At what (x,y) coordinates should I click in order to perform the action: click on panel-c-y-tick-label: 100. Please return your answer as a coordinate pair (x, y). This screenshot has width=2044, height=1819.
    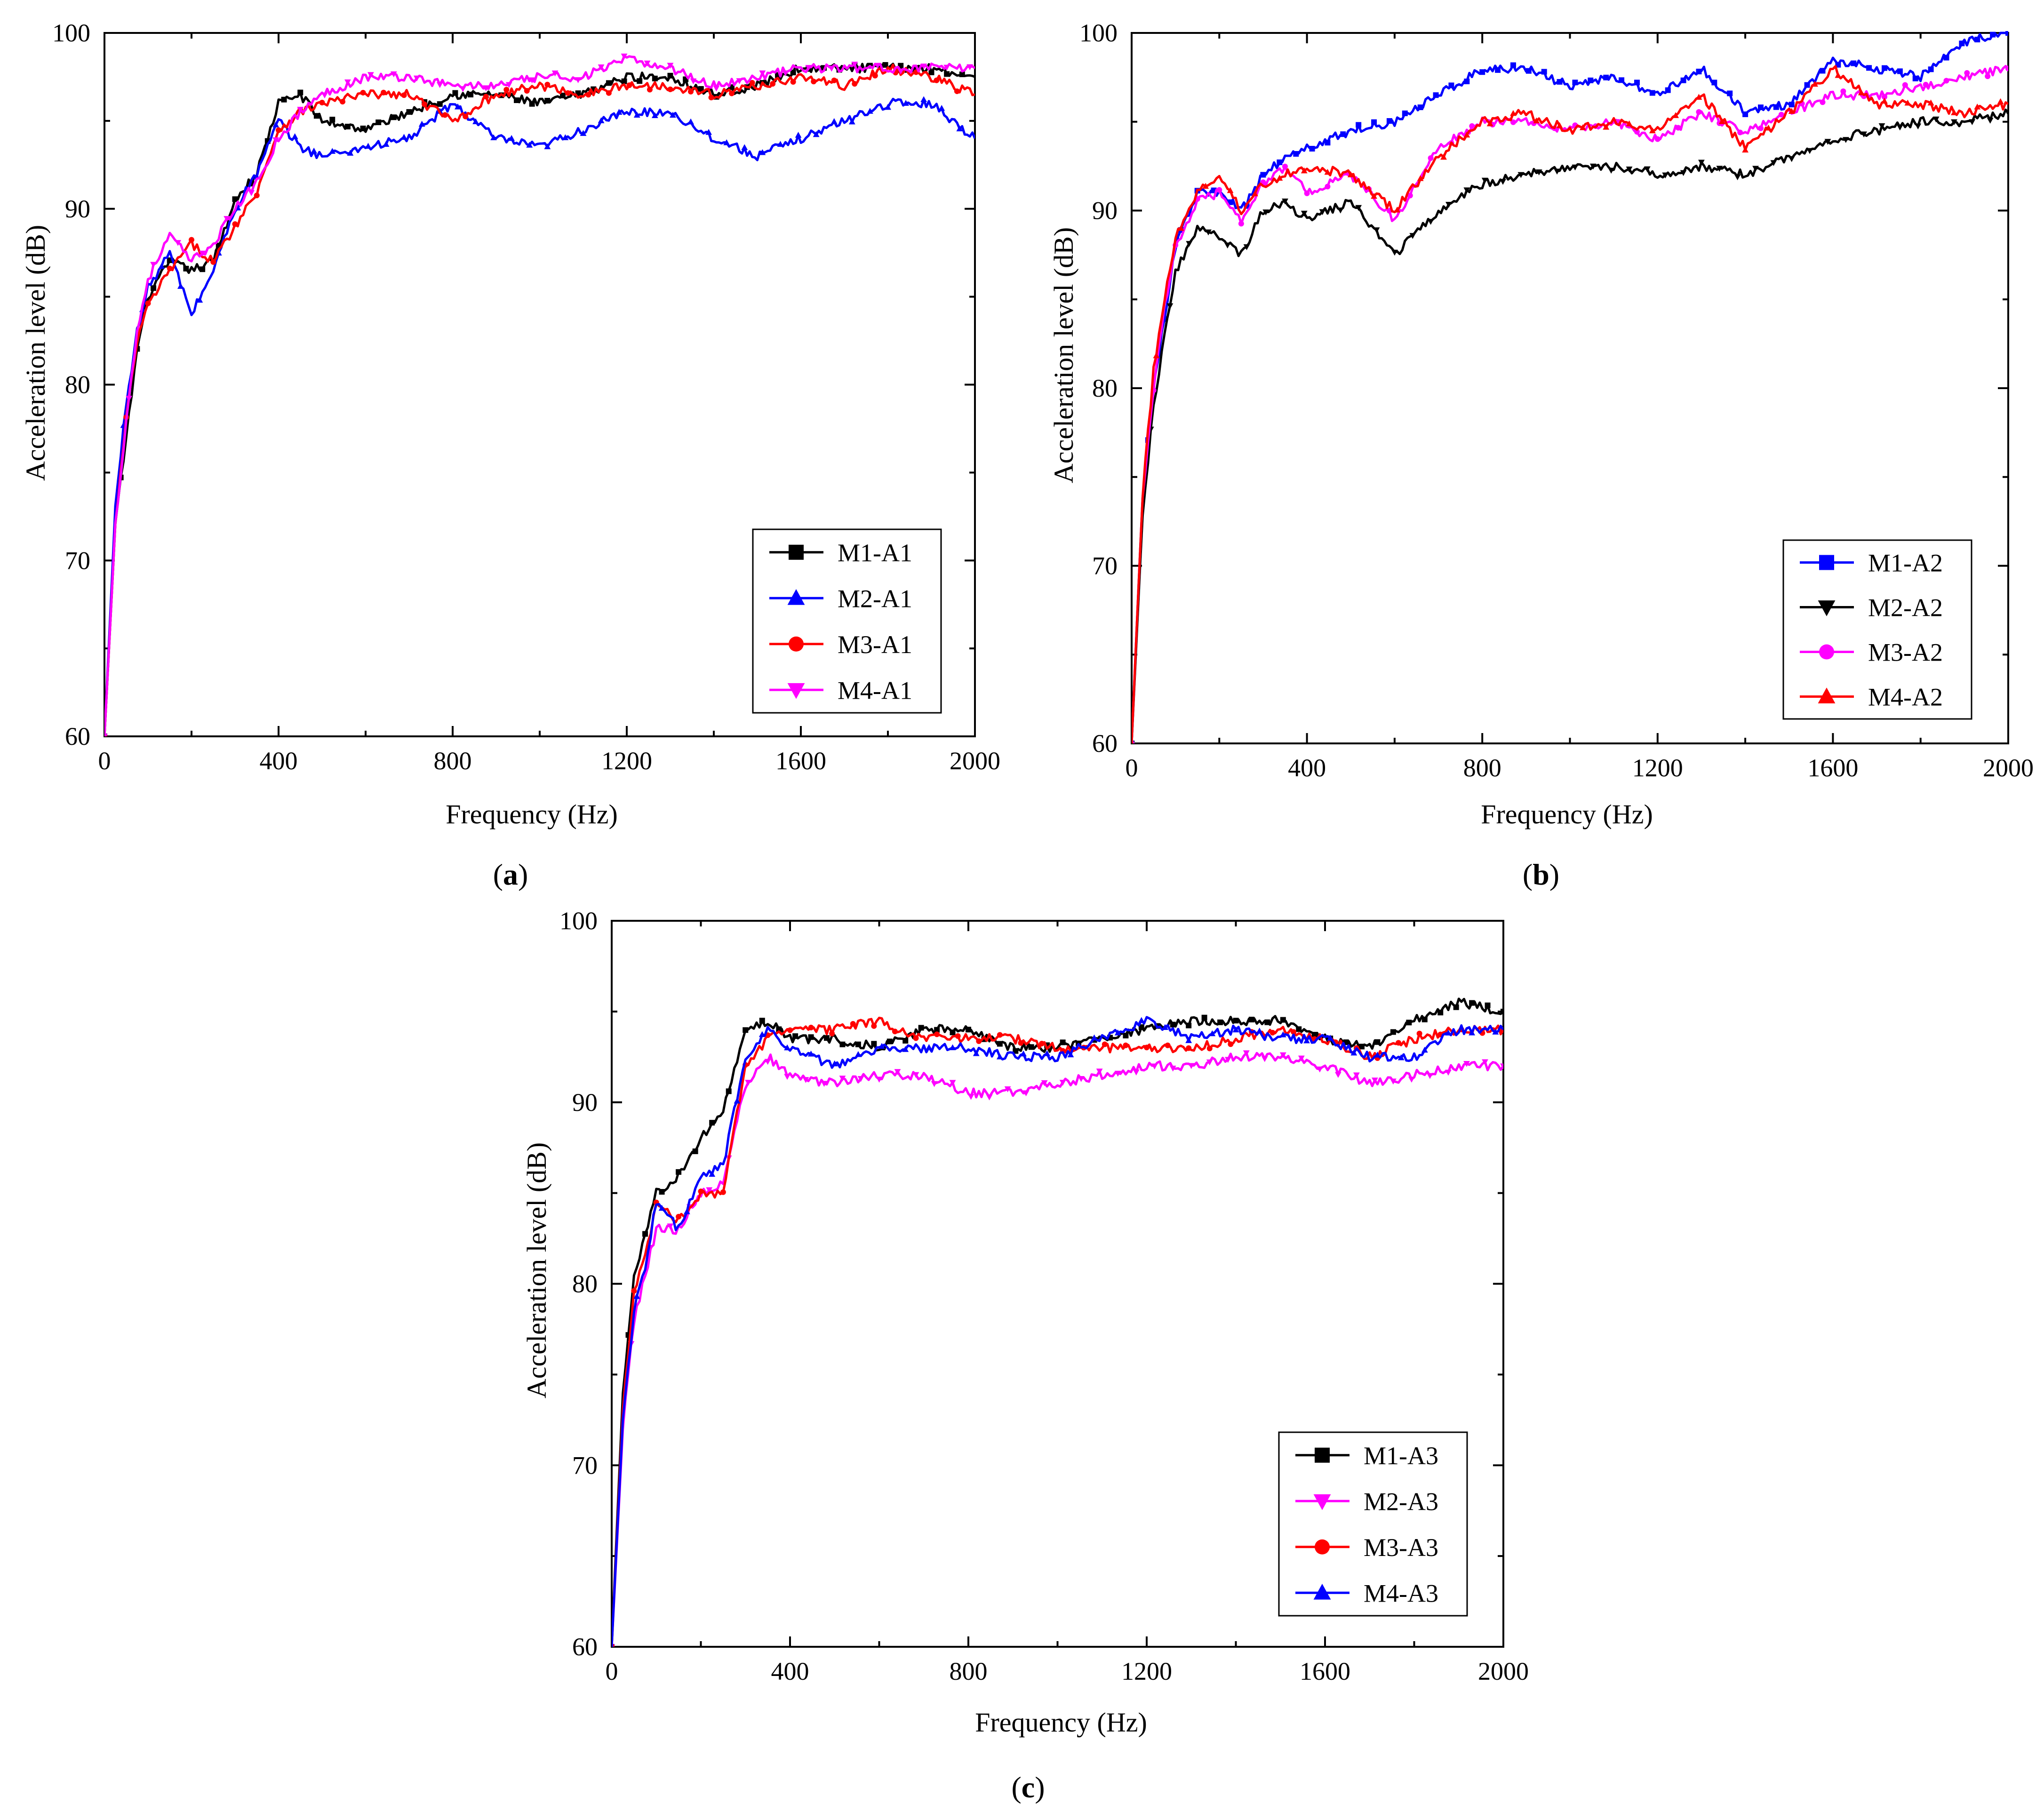
    Looking at the image, I should click on (578, 921).